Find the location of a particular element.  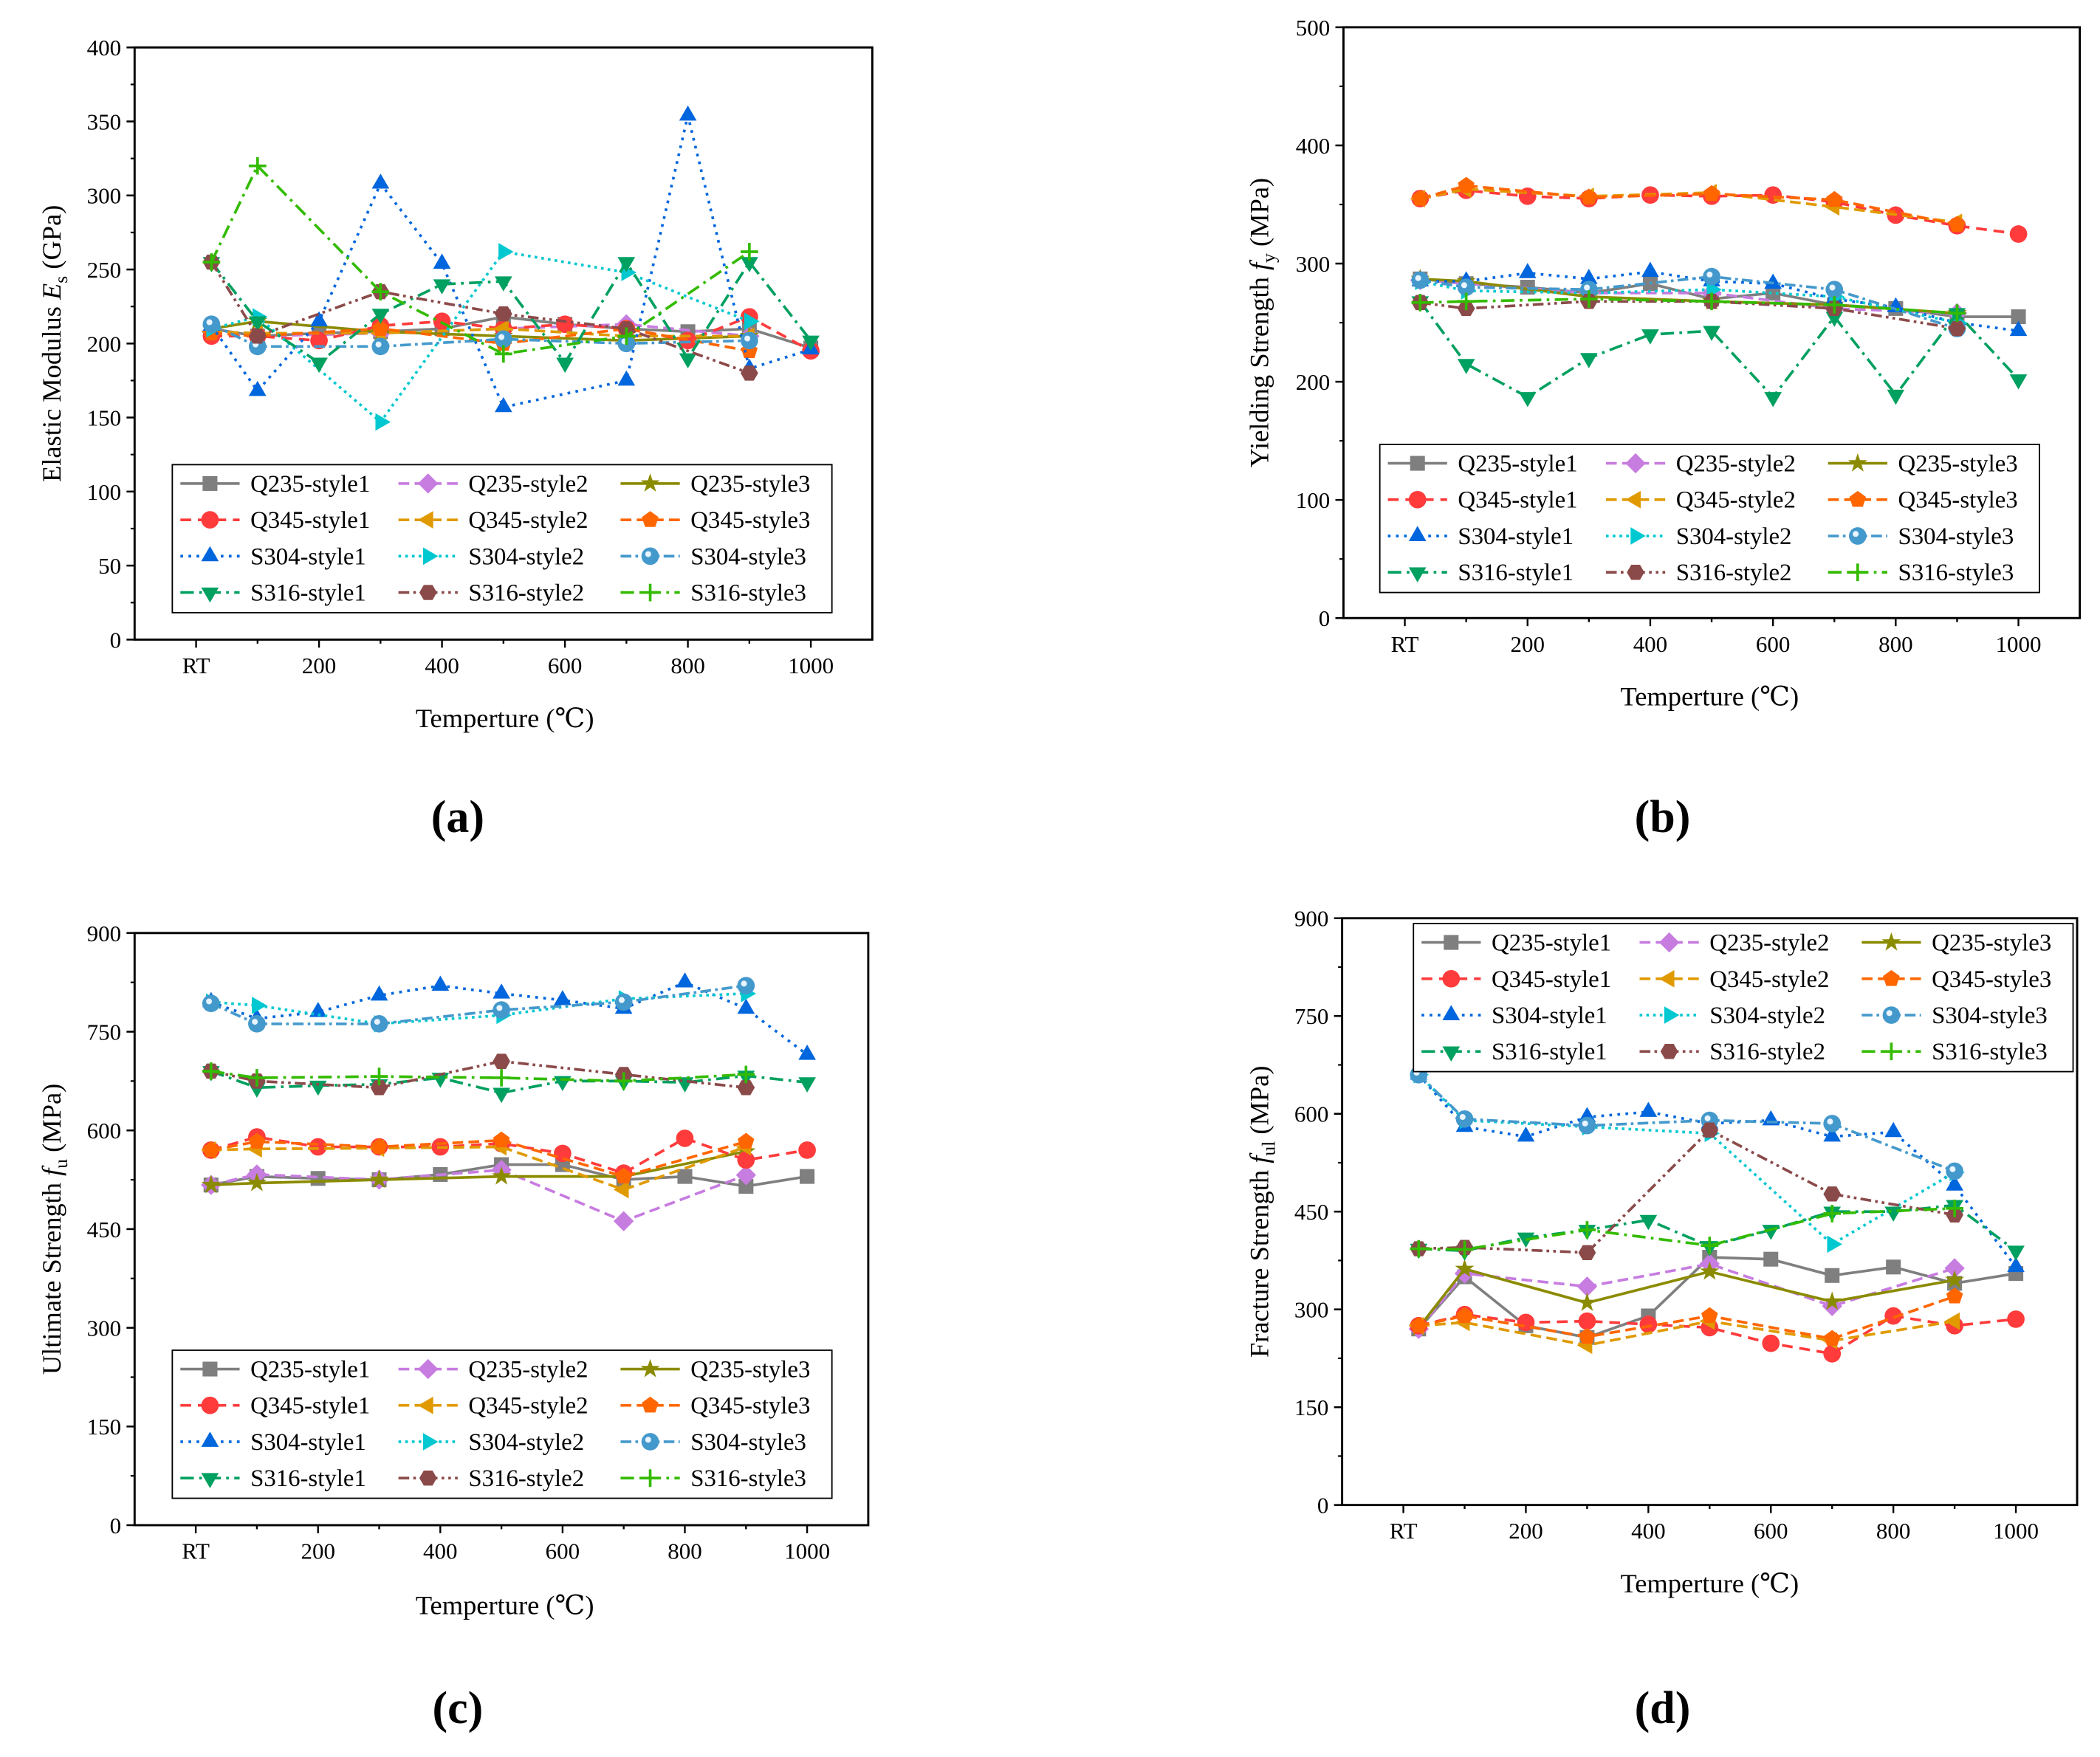

legend-item: S304-style3 is located at coordinates (713, 1442).